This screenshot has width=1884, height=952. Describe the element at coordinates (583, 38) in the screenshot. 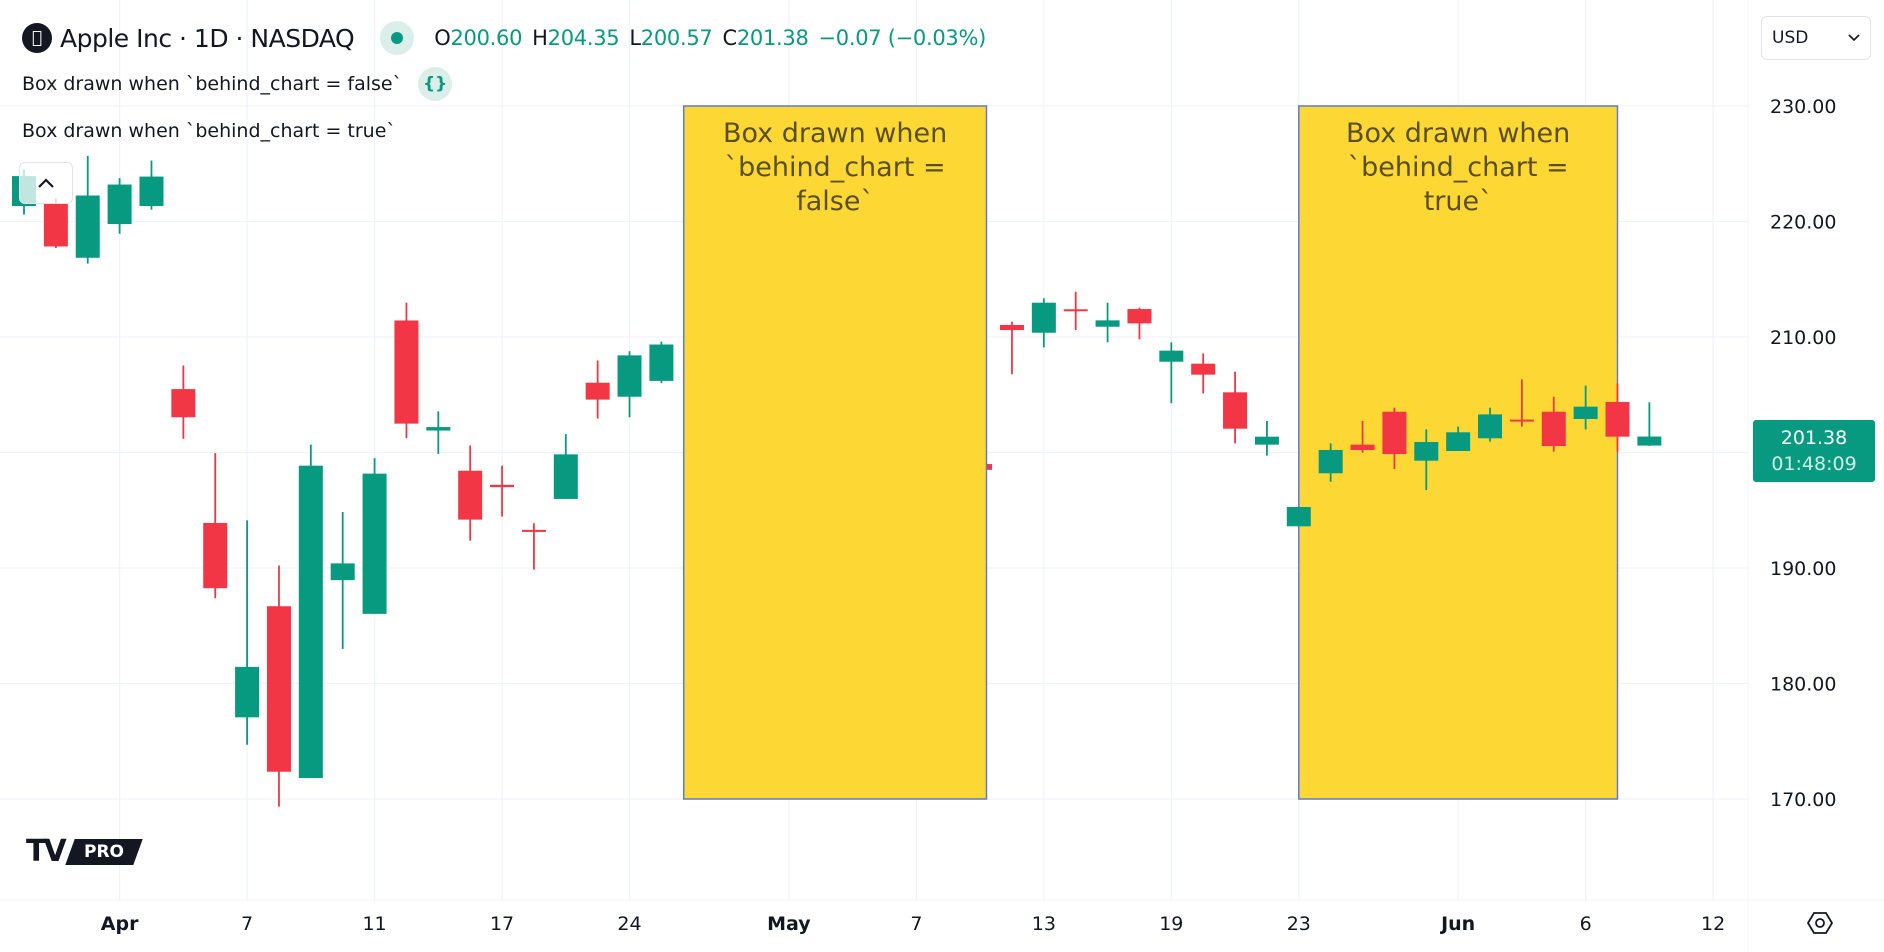

I see `high-value: 204.35` at that location.